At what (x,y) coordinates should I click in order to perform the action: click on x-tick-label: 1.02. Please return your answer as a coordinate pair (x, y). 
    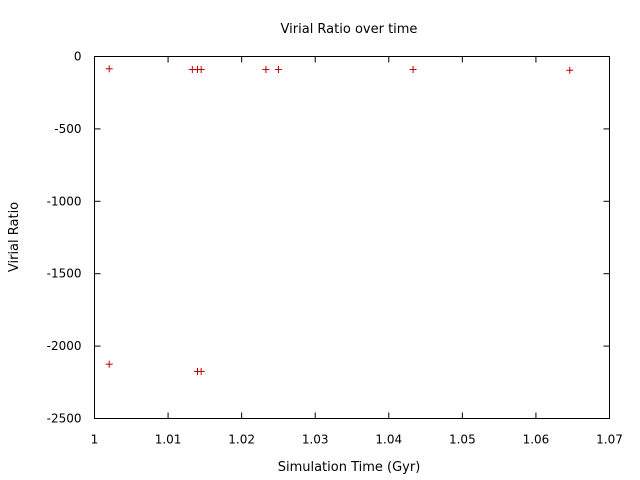
    Looking at the image, I should click on (241, 440).